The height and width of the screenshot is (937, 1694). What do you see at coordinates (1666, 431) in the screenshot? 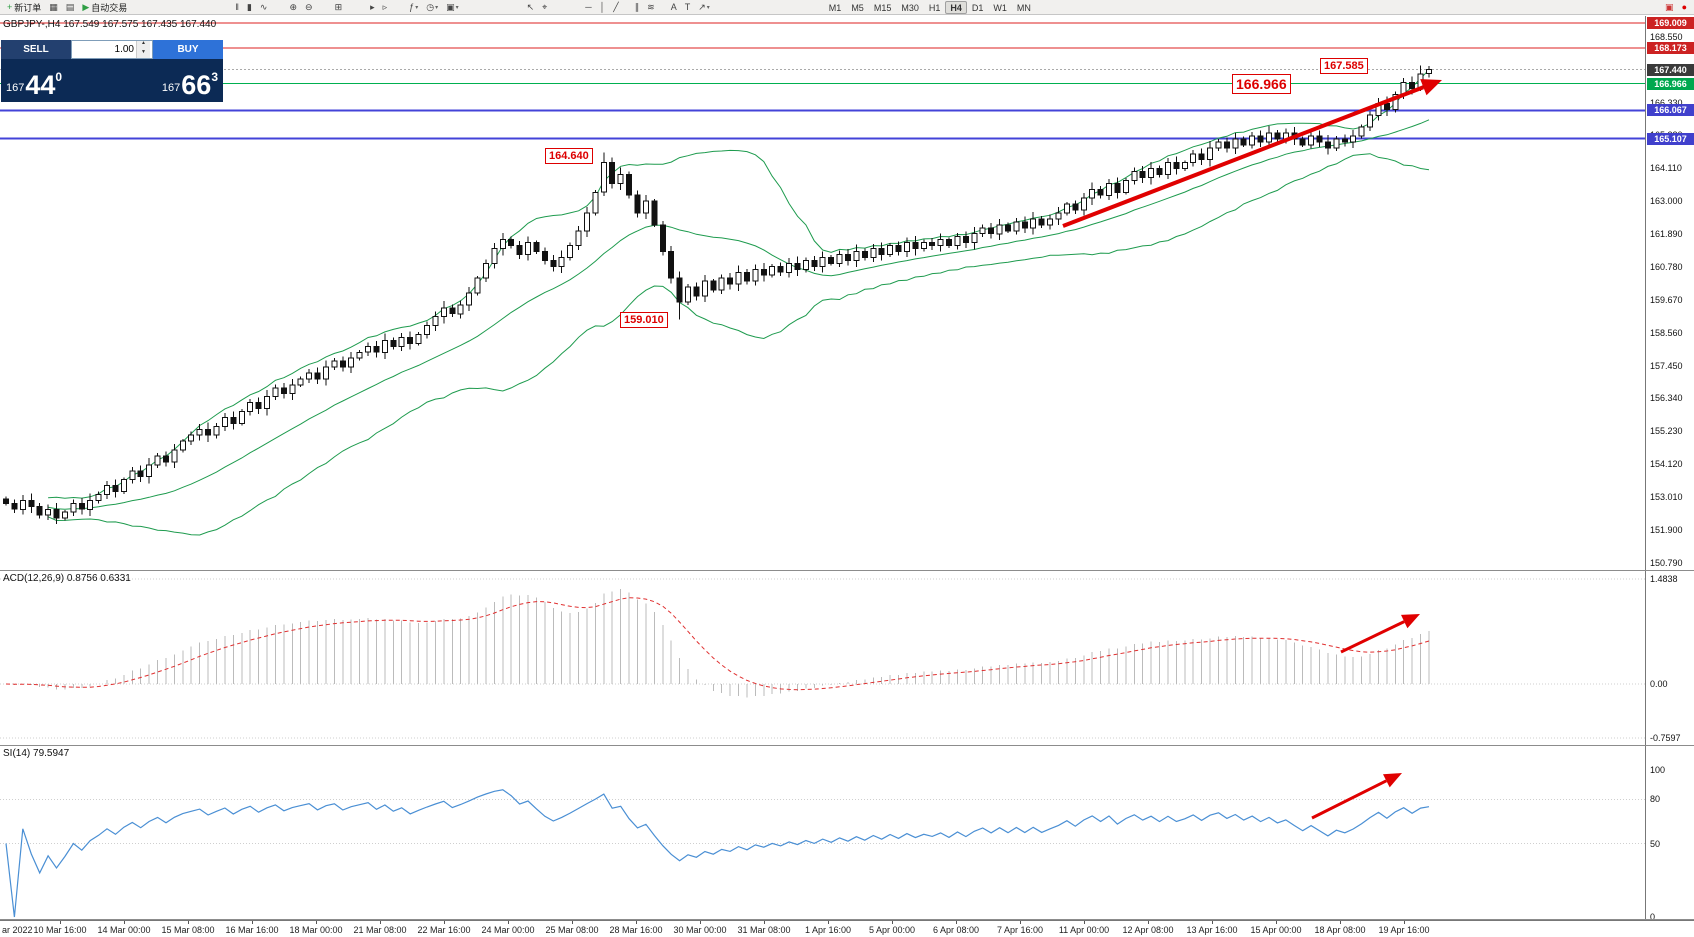
I see `price-axis-label: 155.230` at bounding box center [1666, 431].